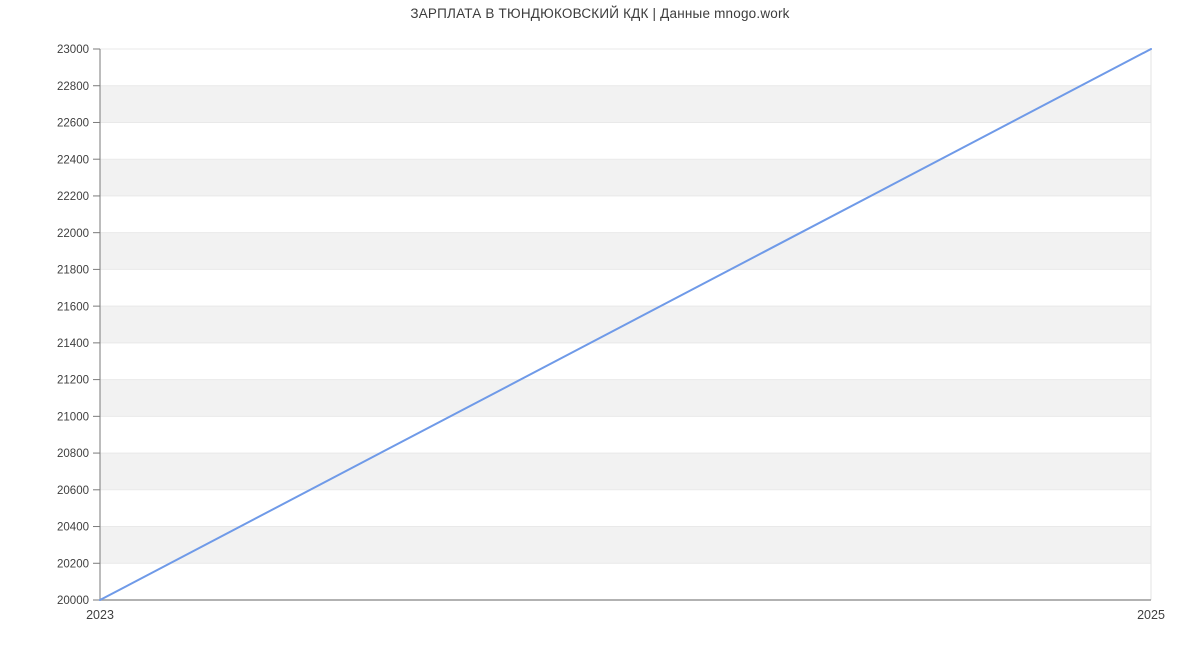  What do you see at coordinates (73, 234) in the screenshot?
I see `y-tick-label: 22000` at bounding box center [73, 234].